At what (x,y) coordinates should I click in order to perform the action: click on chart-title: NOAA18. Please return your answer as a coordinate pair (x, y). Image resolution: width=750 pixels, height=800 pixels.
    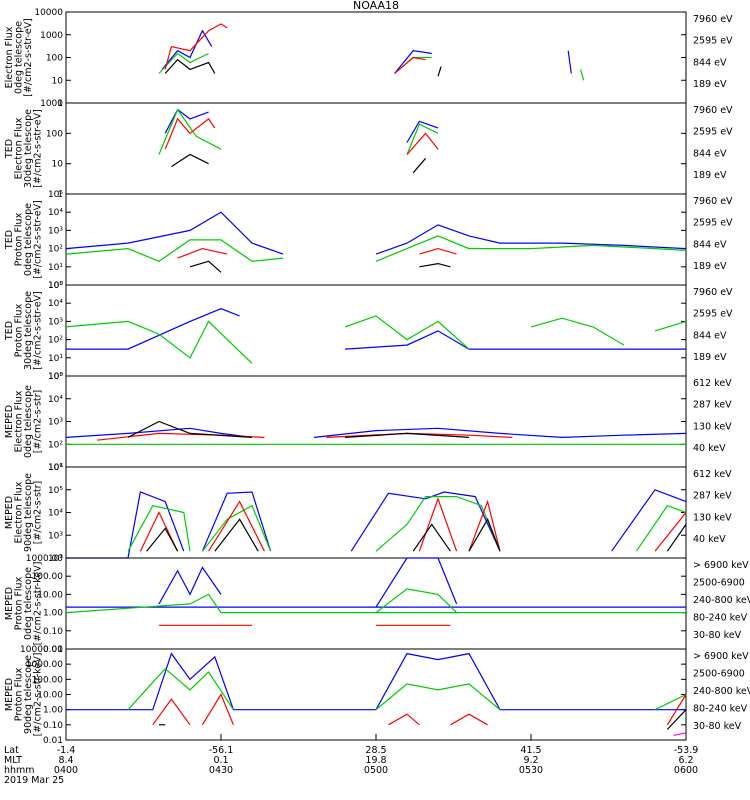
    Looking at the image, I should click on (376, 6).